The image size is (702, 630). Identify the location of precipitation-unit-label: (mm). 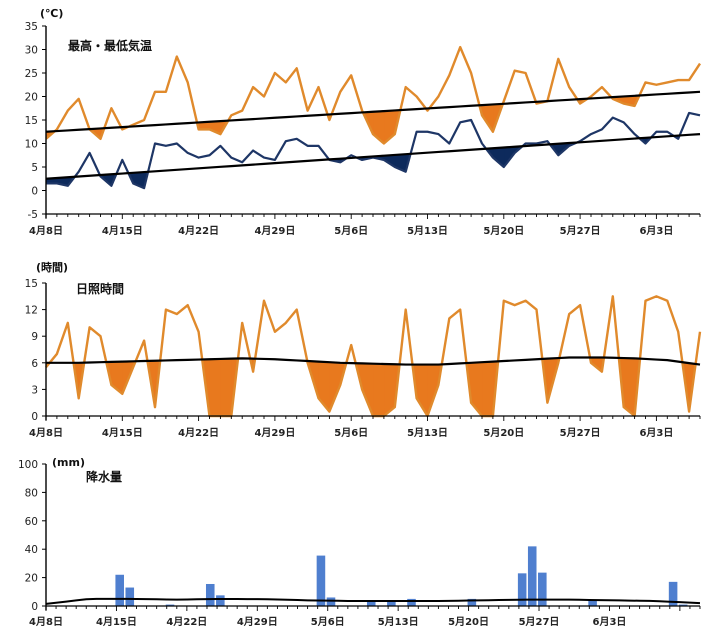
(68, 462).